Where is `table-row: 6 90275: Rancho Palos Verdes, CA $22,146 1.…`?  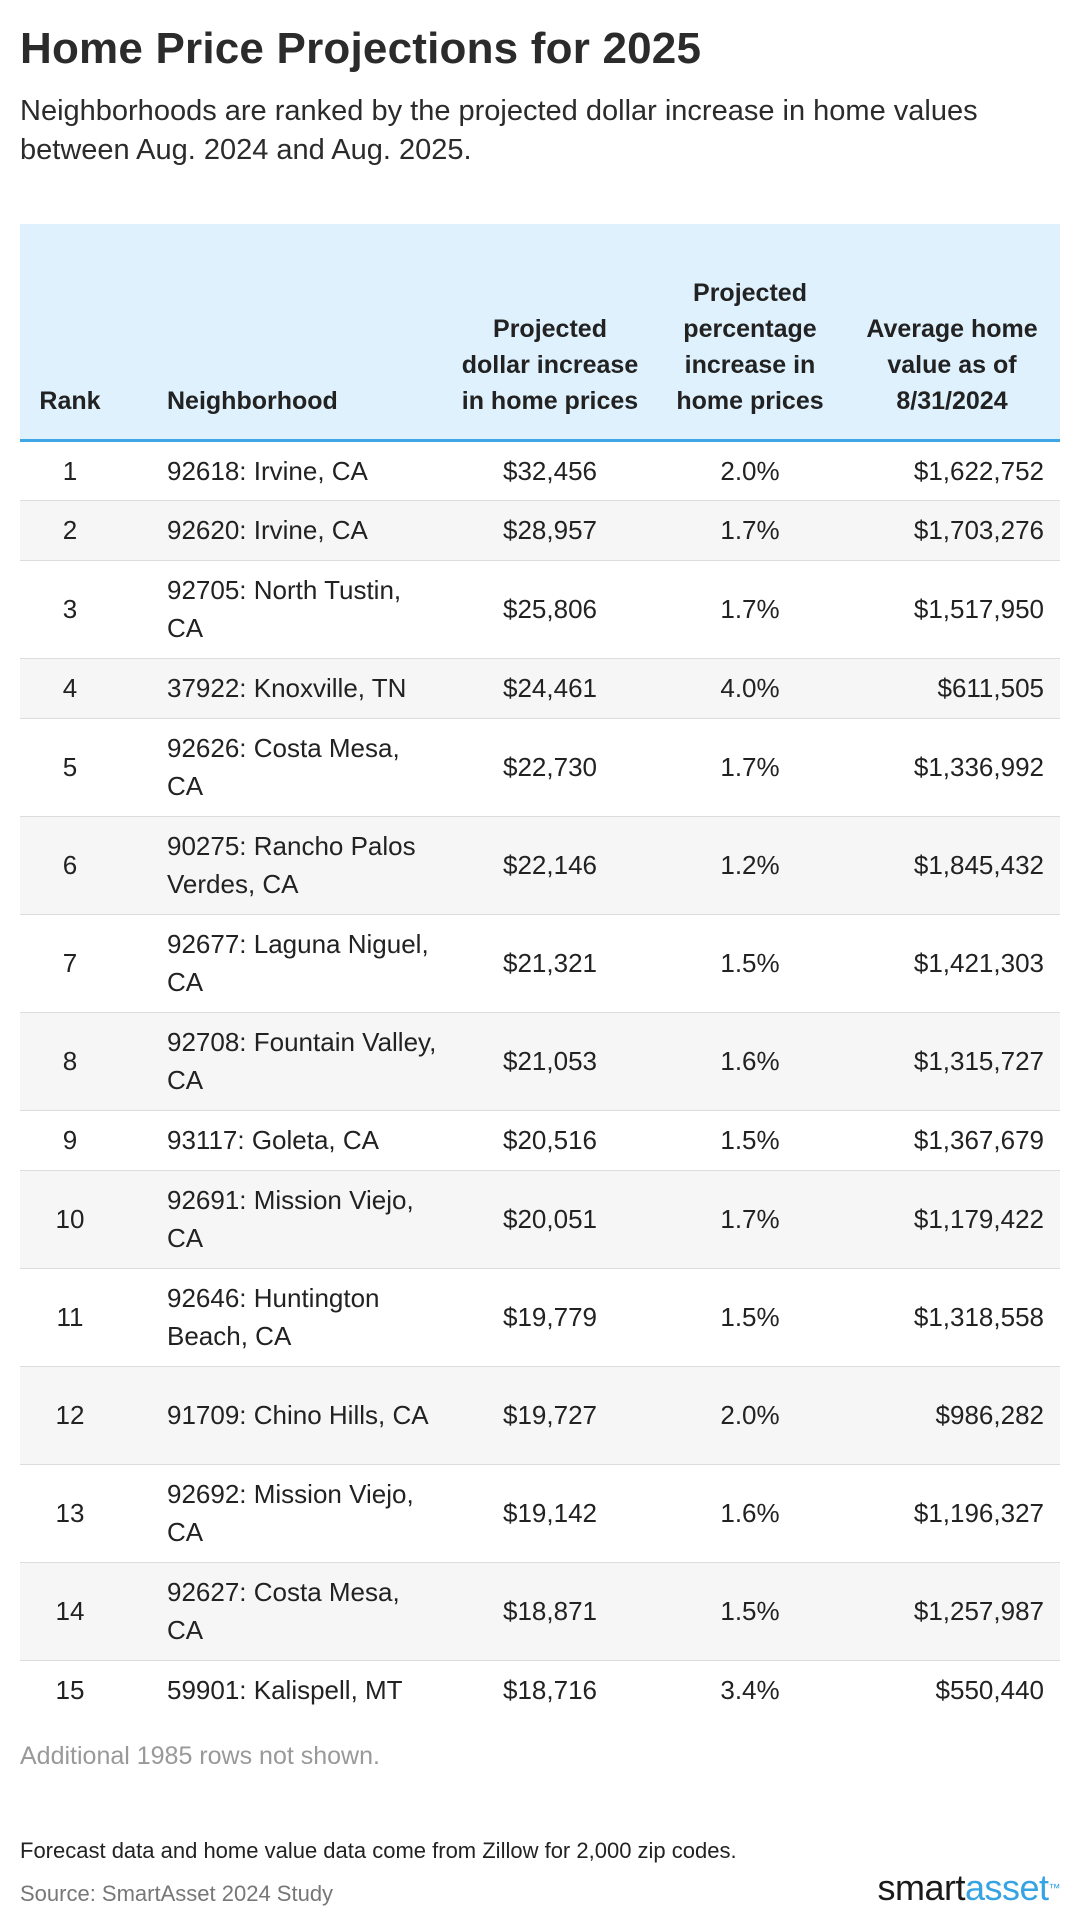
table-row: 6 90275: Rancho Palos Verdes, CA $22,146 1.… is located at coordinates (540, 865).